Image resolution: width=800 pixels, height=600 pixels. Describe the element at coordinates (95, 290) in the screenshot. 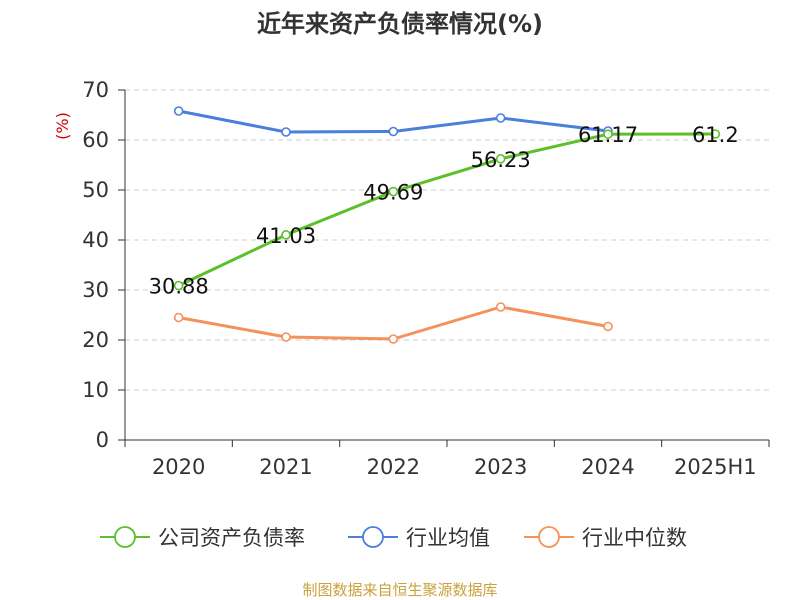

I see `y-tick-label-30: 30` at that location.